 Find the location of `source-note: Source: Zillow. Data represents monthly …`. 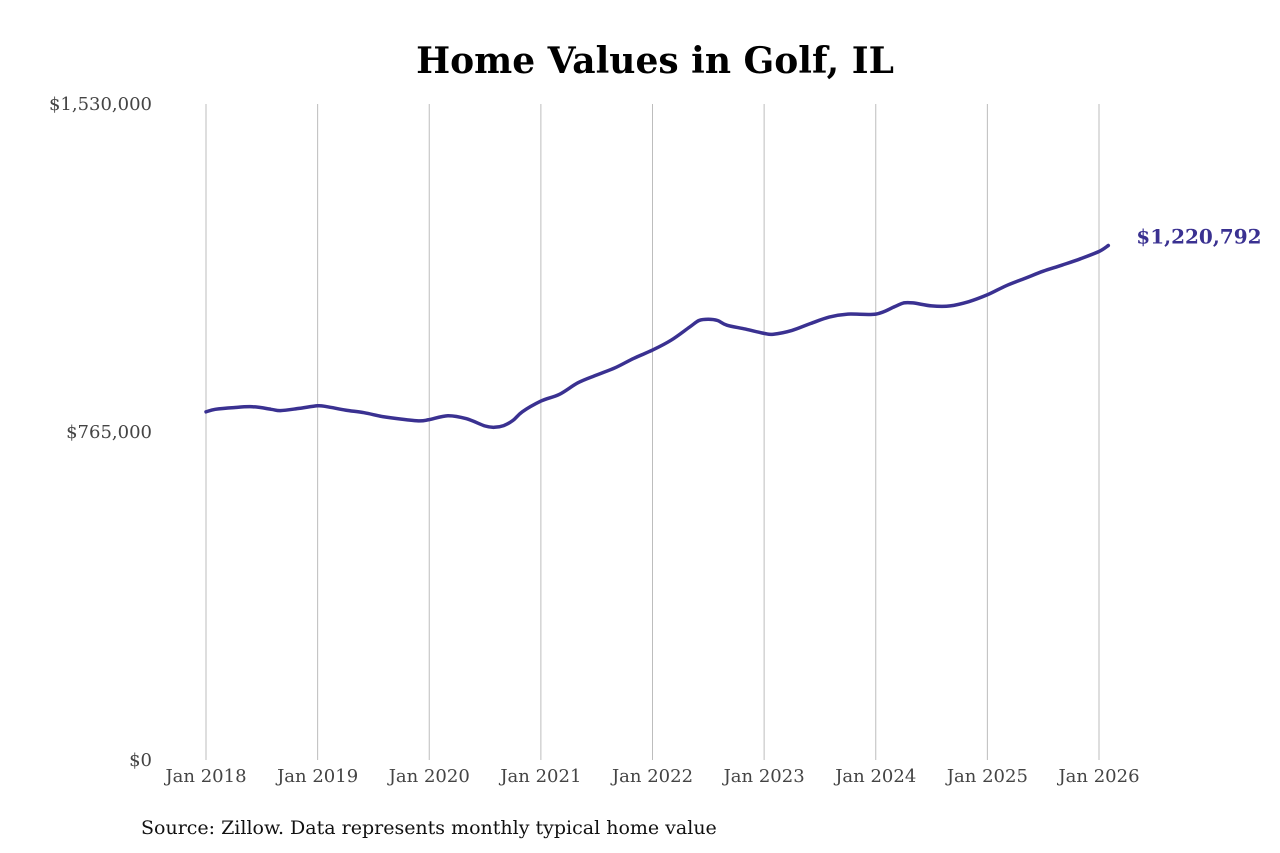

source-note: Source: Zillow. Data represents monthly … is located at coordinates (429, 828).